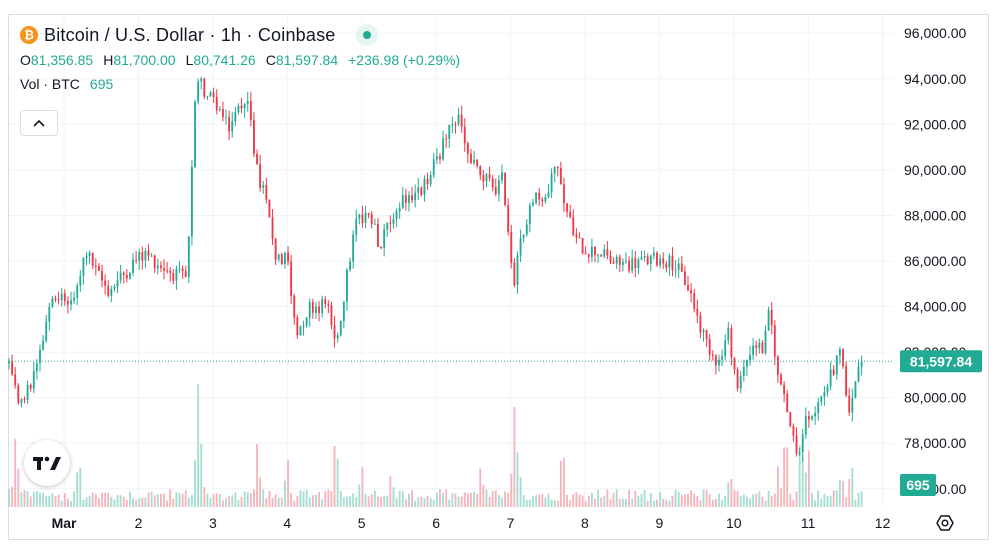 Image resolution: width=998 pixels, height=550 pixels. I want to click on chart-settings-button, so click(945, 523).